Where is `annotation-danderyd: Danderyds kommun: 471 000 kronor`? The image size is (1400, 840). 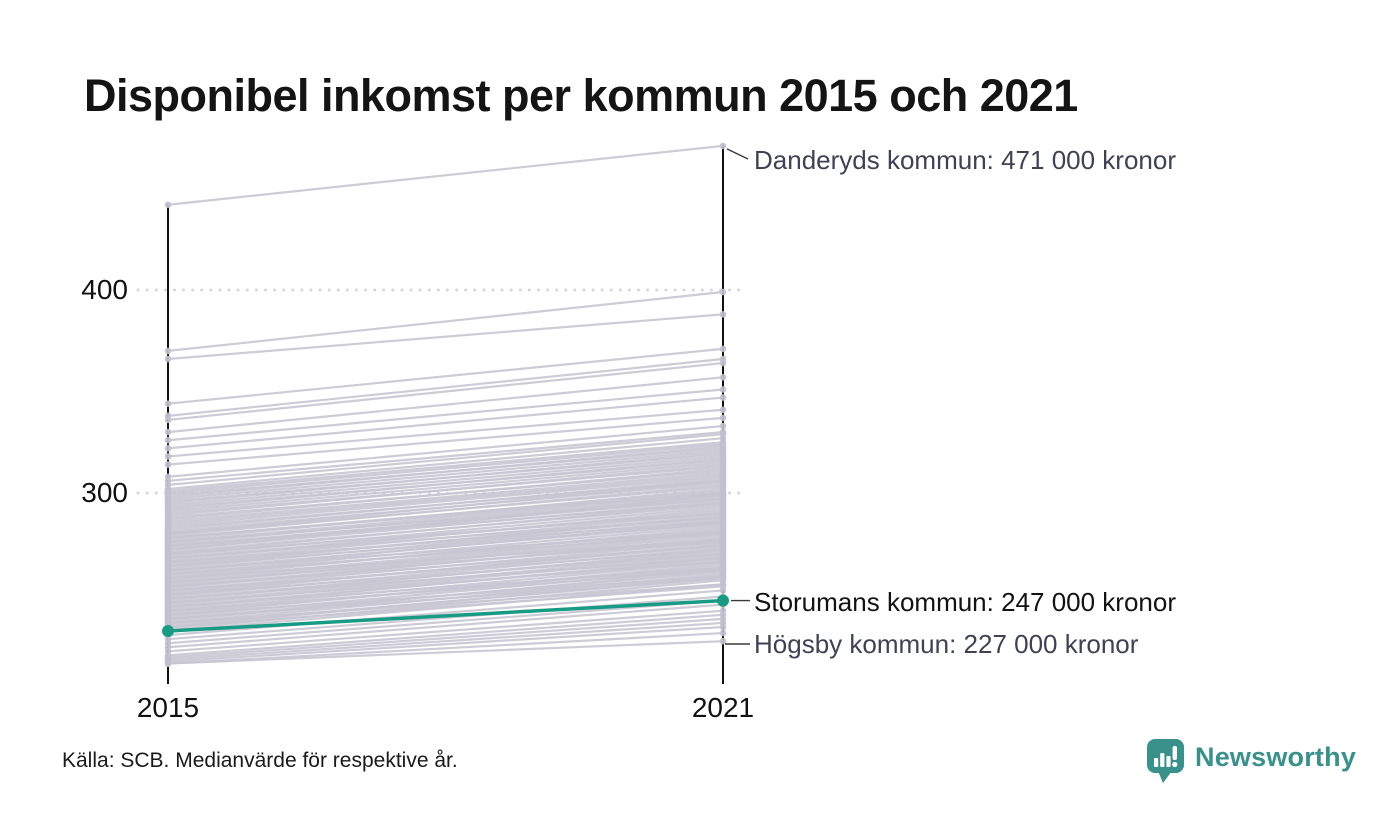
annotation-danderyd: Danderyds kommun: 471 000 kronor is located at coordinates (965, 160).